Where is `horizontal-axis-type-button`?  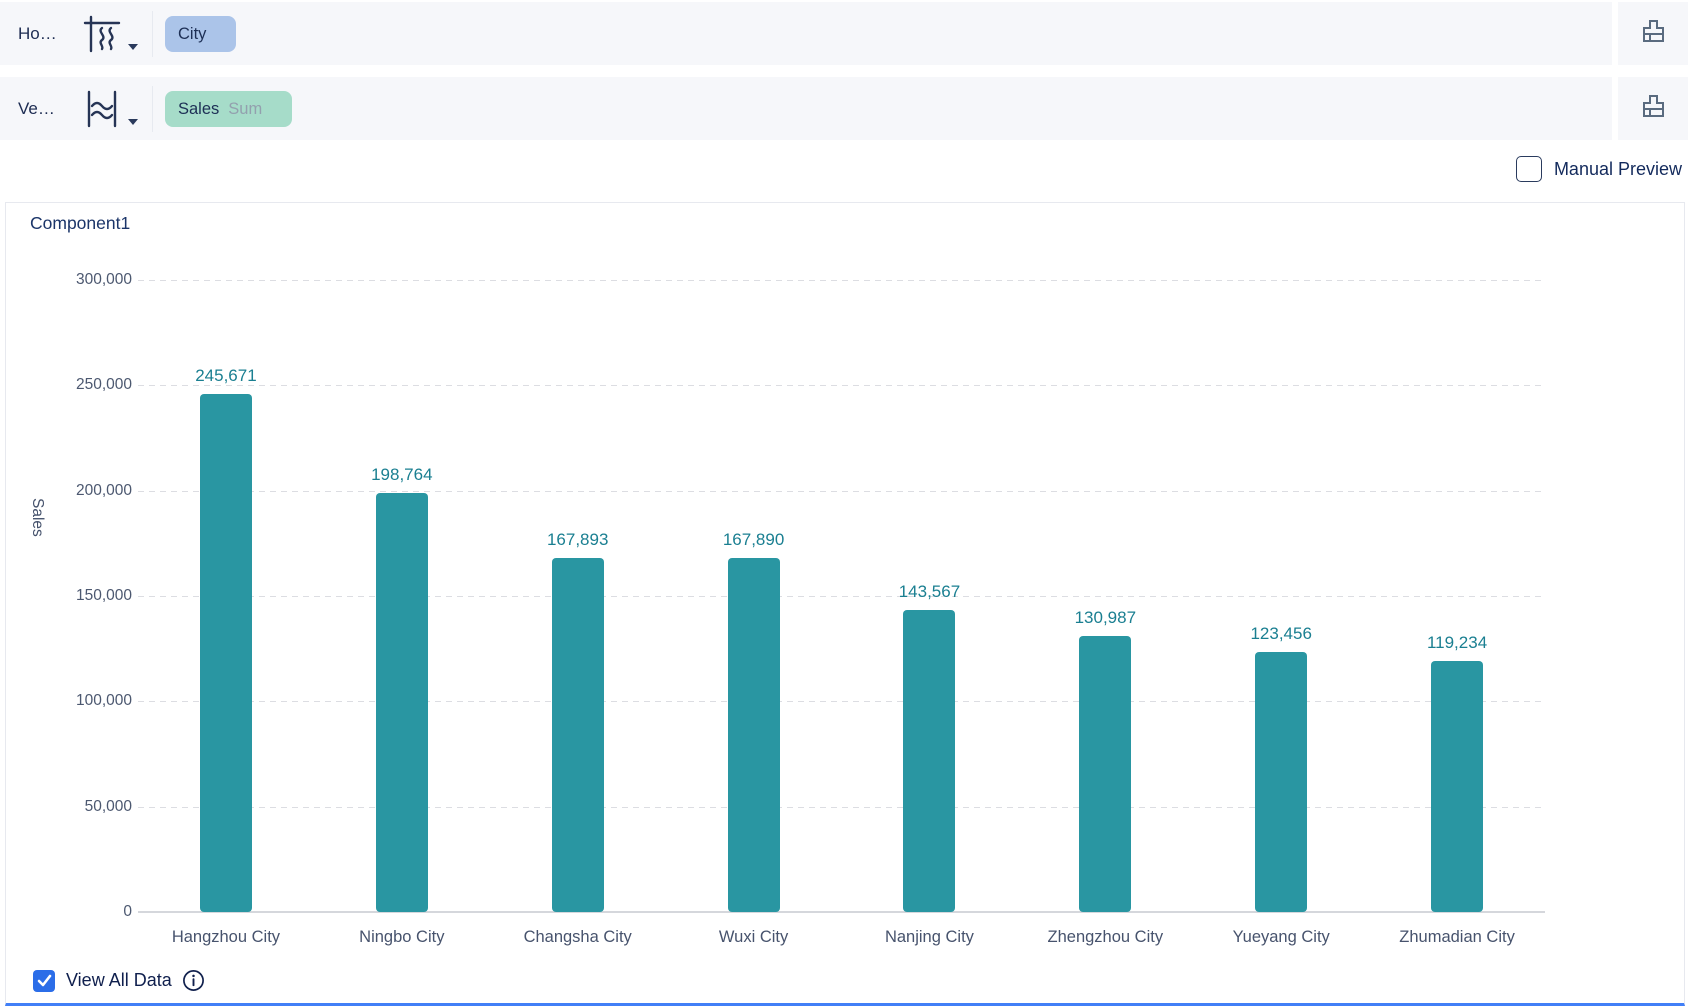
horizontal-axis-type-button is located at coordinates (110, 34).